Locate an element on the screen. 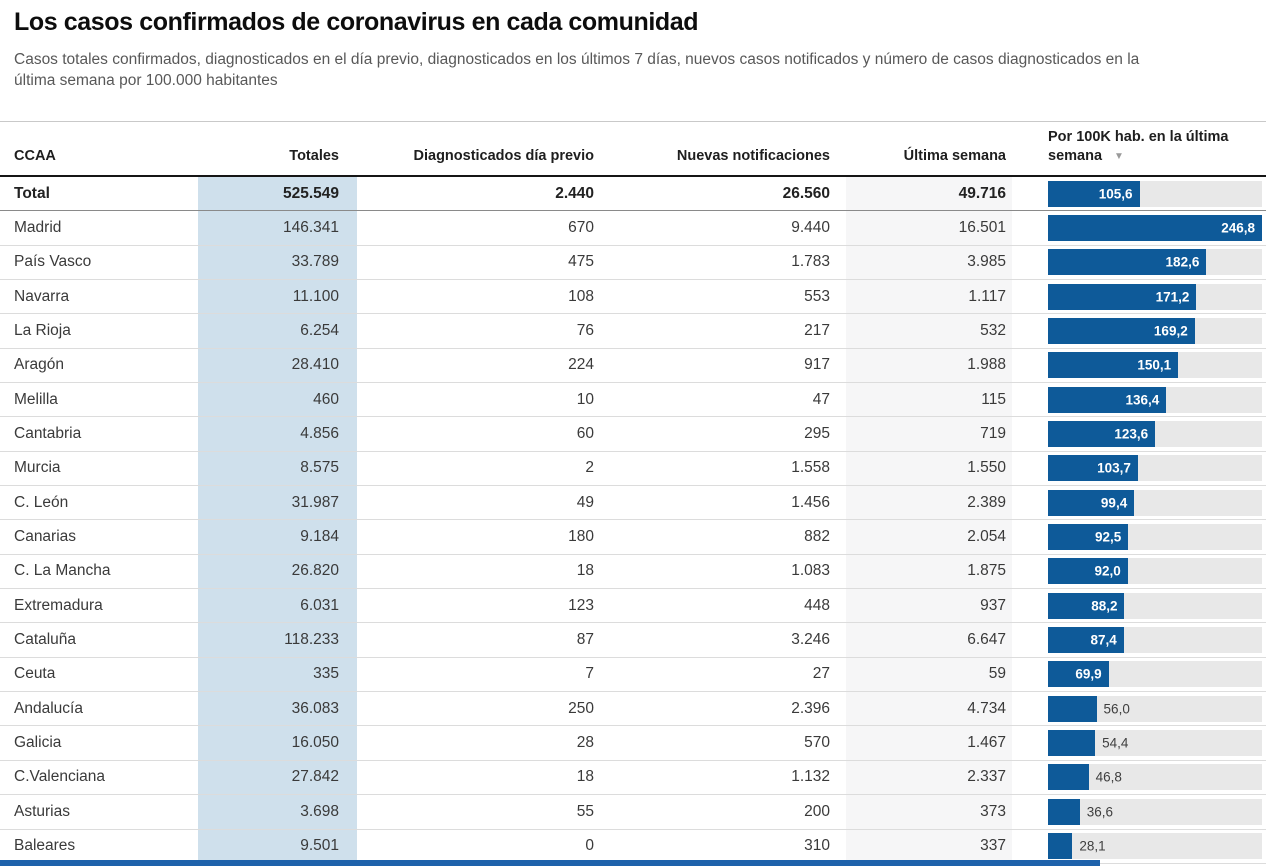  cell-per100k-bar: 169,2 is located at coordinates (1155, 331).